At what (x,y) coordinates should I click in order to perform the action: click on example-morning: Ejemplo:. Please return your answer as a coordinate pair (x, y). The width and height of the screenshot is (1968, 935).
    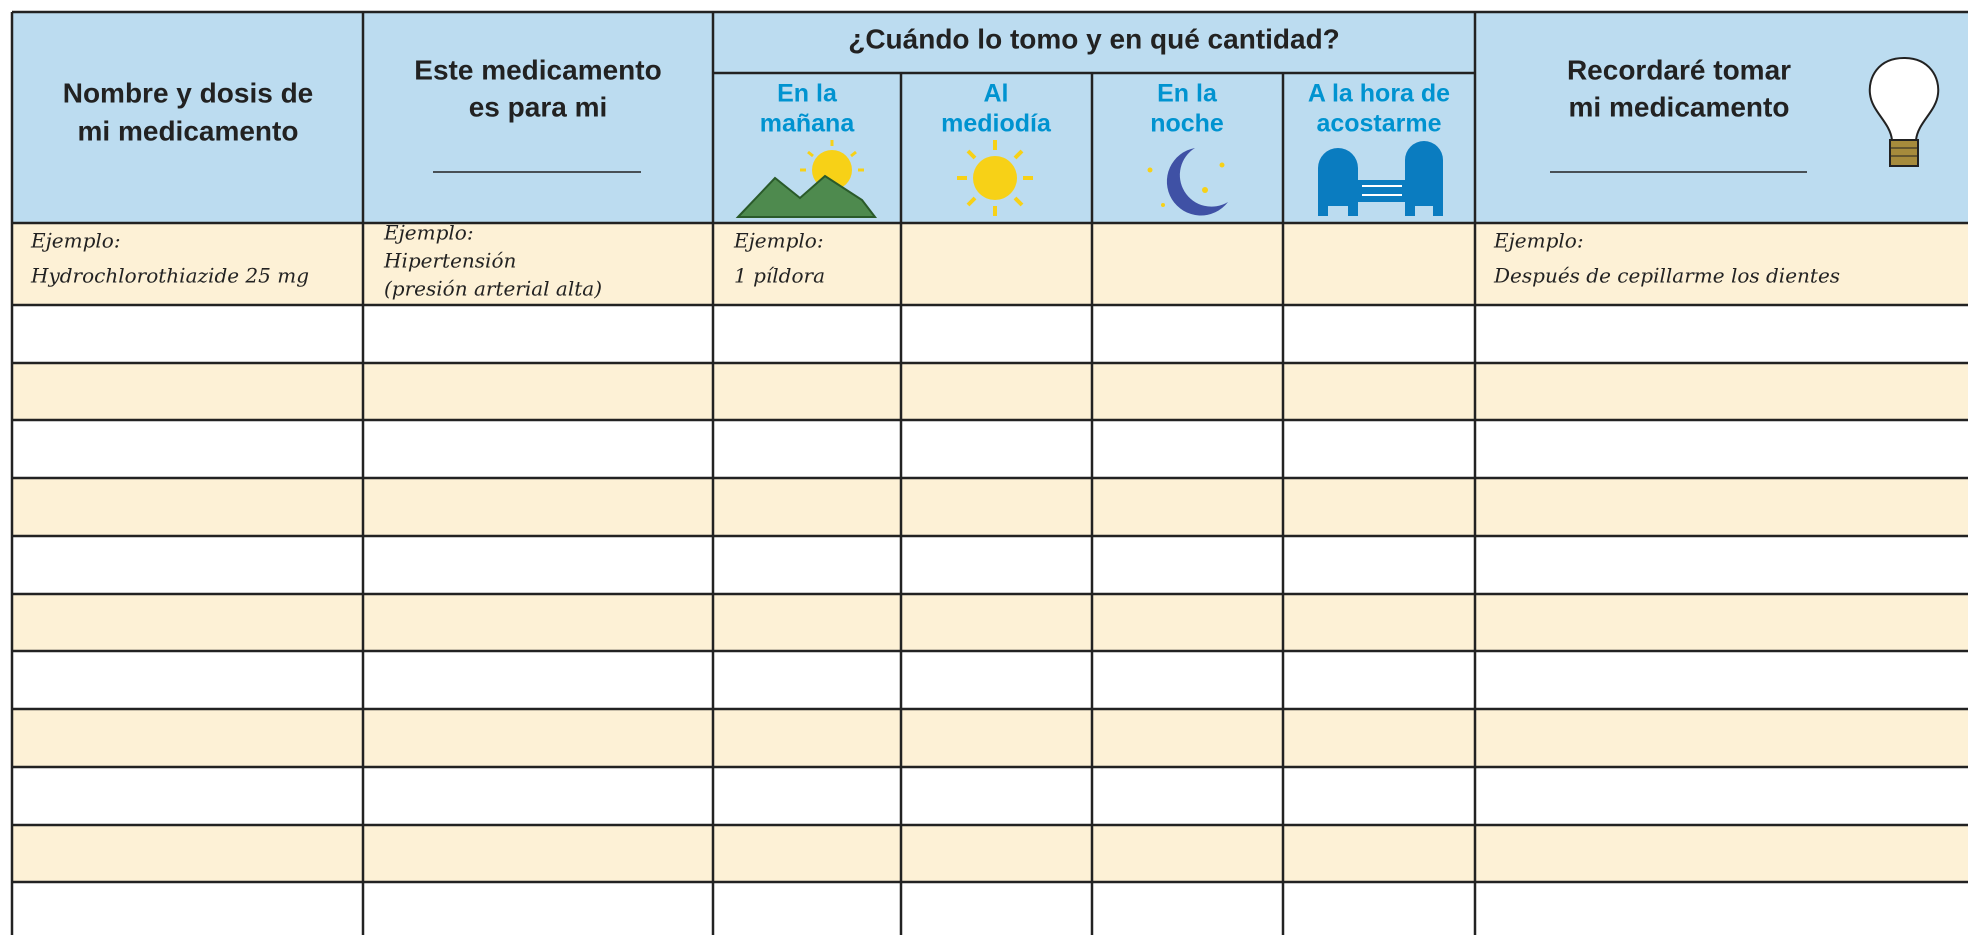
    Looking at the image, I should click on (778, 241).